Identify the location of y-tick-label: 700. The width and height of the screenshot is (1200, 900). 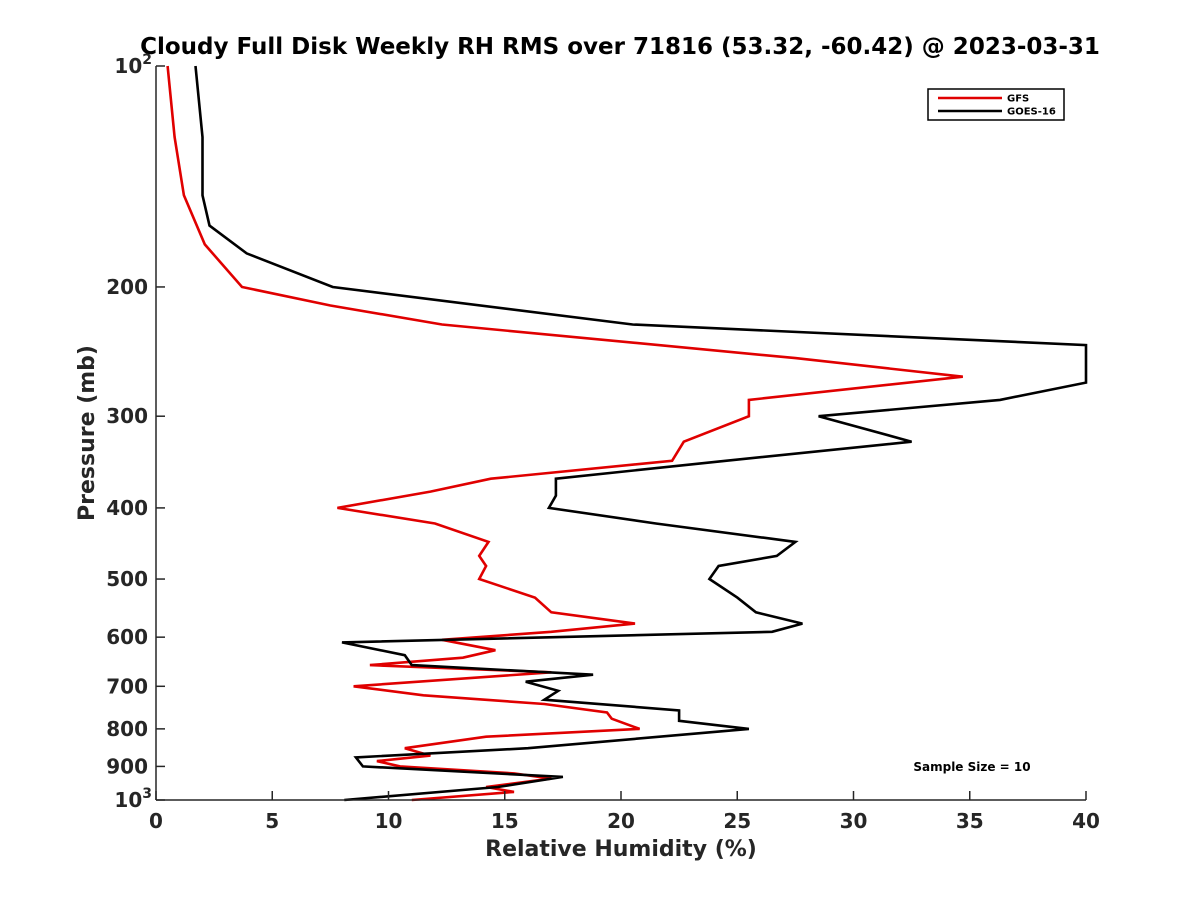
(127, 686).